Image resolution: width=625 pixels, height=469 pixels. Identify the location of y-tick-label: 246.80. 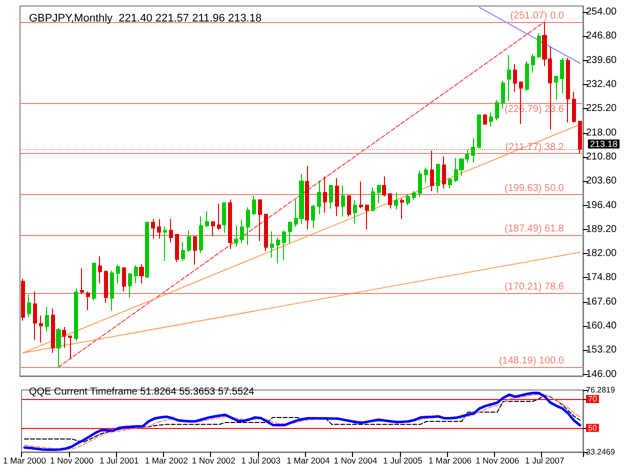
(602, 36).